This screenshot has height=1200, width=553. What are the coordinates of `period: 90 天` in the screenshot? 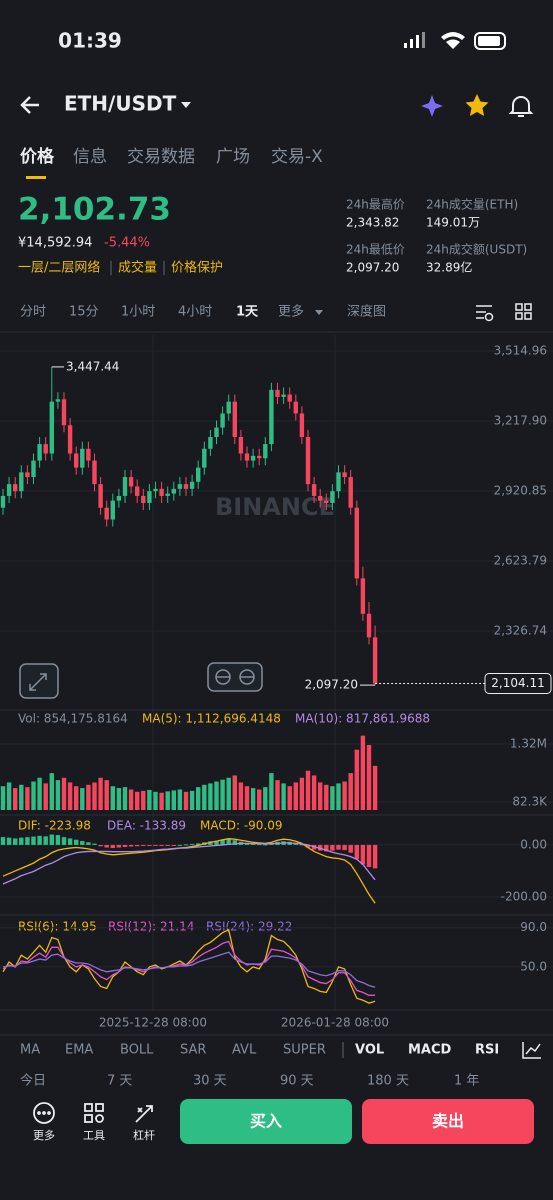 It's located at (297, 1081).